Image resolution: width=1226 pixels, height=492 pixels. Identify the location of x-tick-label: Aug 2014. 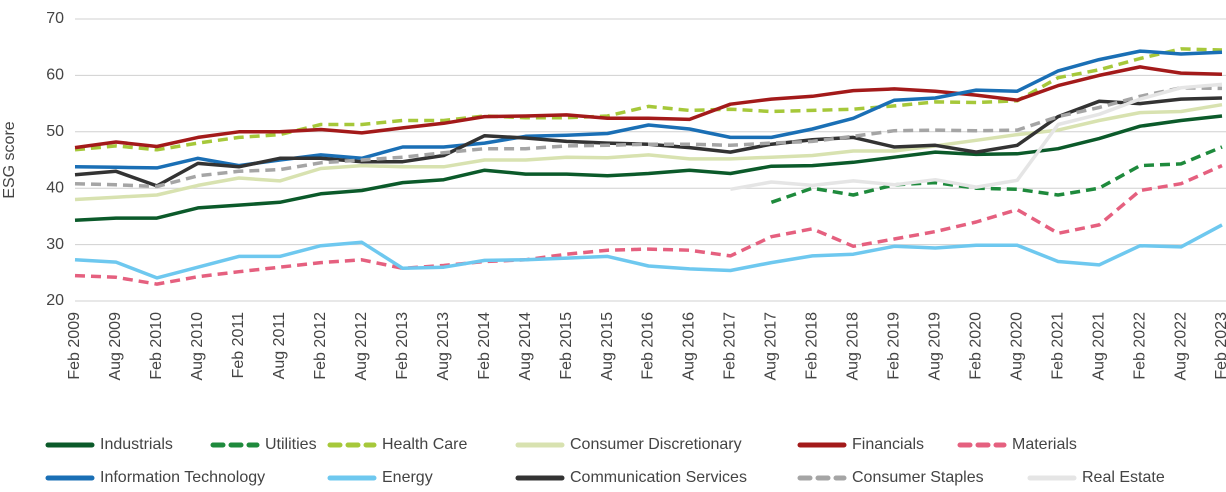
(525, 346).